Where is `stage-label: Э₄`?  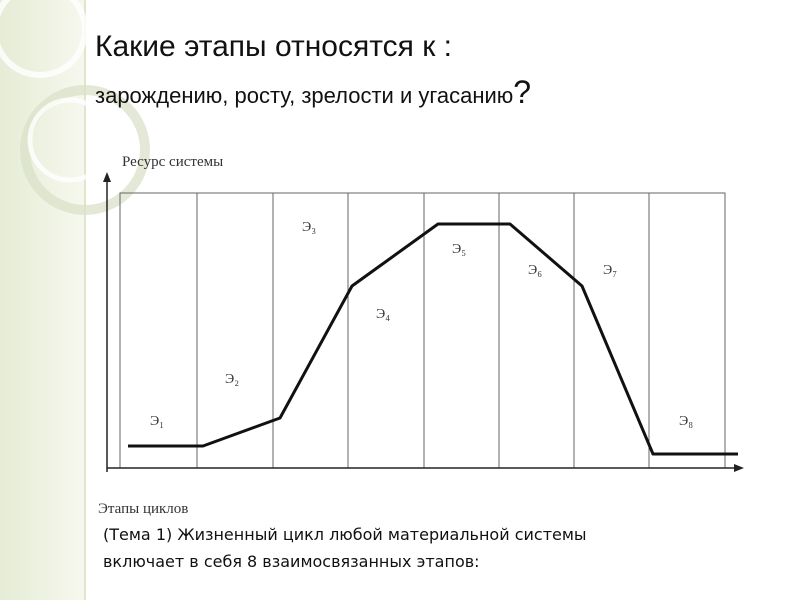
stage-label: Э₄ is located at coordinates (383, 314).